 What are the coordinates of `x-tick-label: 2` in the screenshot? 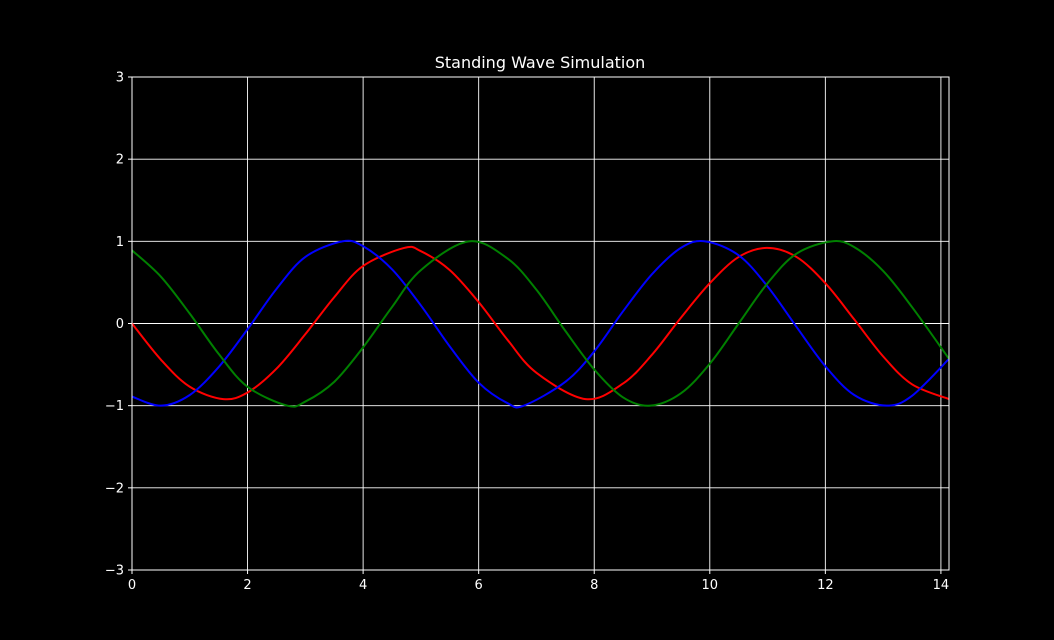 It's located at (247, 585).